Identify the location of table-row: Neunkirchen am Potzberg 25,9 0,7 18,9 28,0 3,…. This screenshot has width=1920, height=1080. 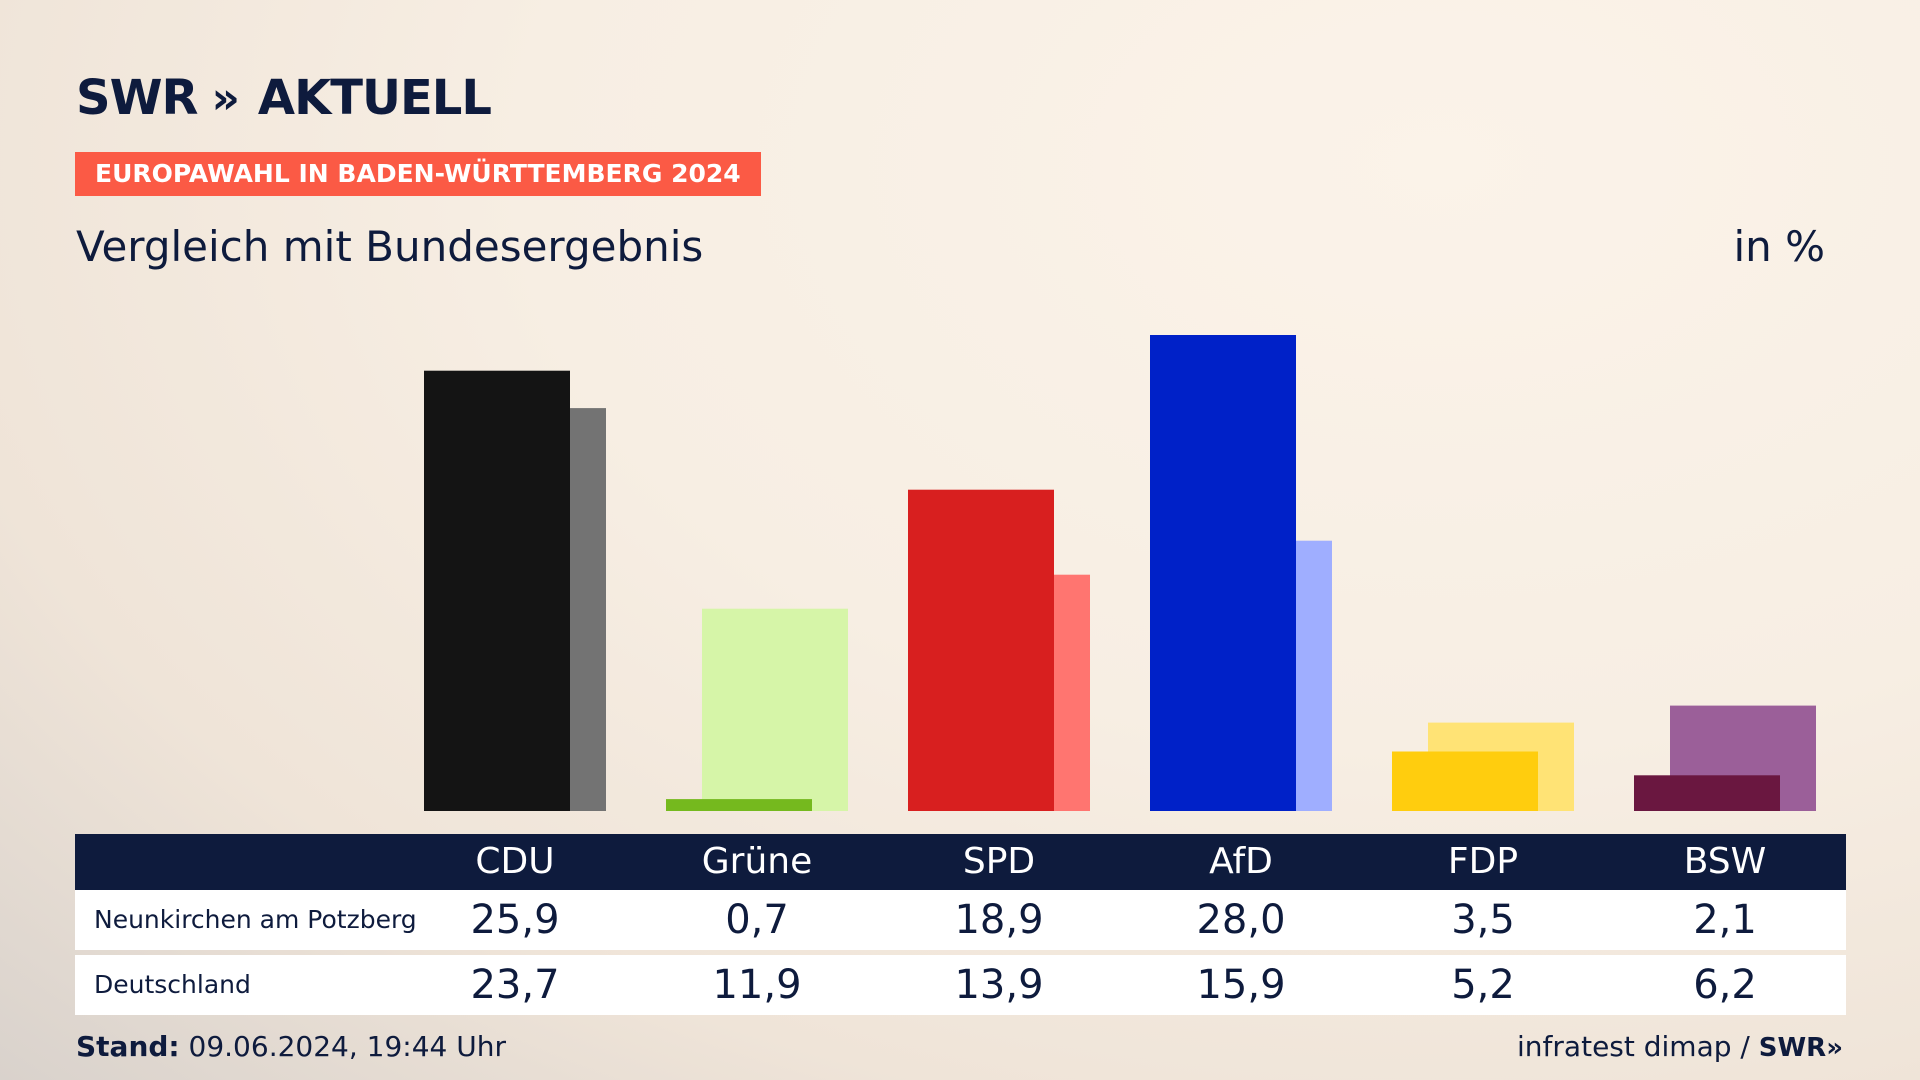
(960, 920).